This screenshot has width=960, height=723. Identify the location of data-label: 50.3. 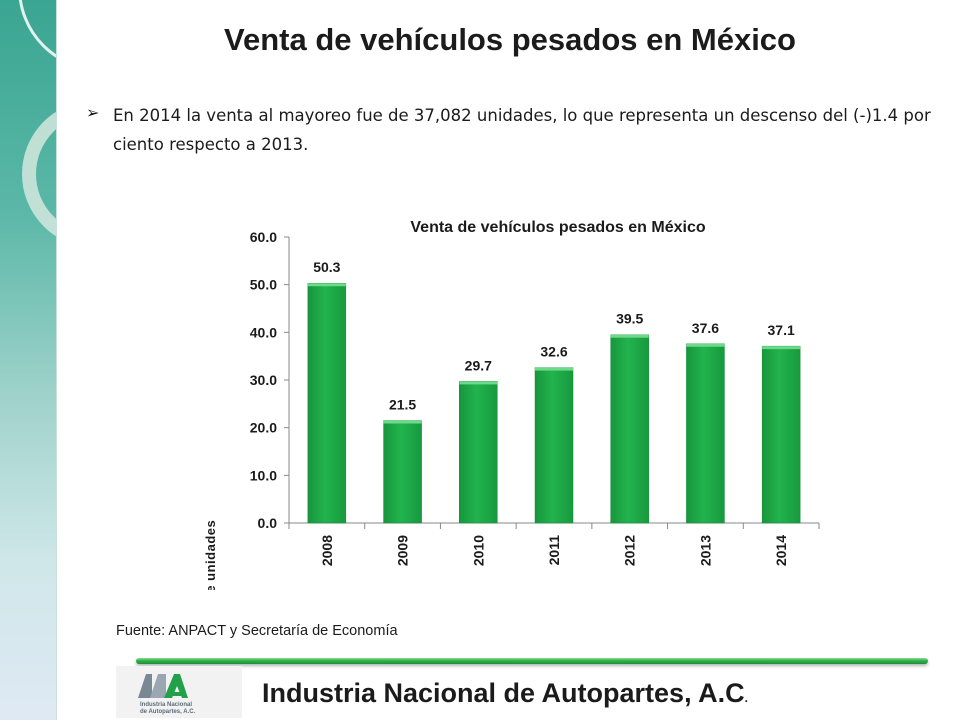
(326, 267).